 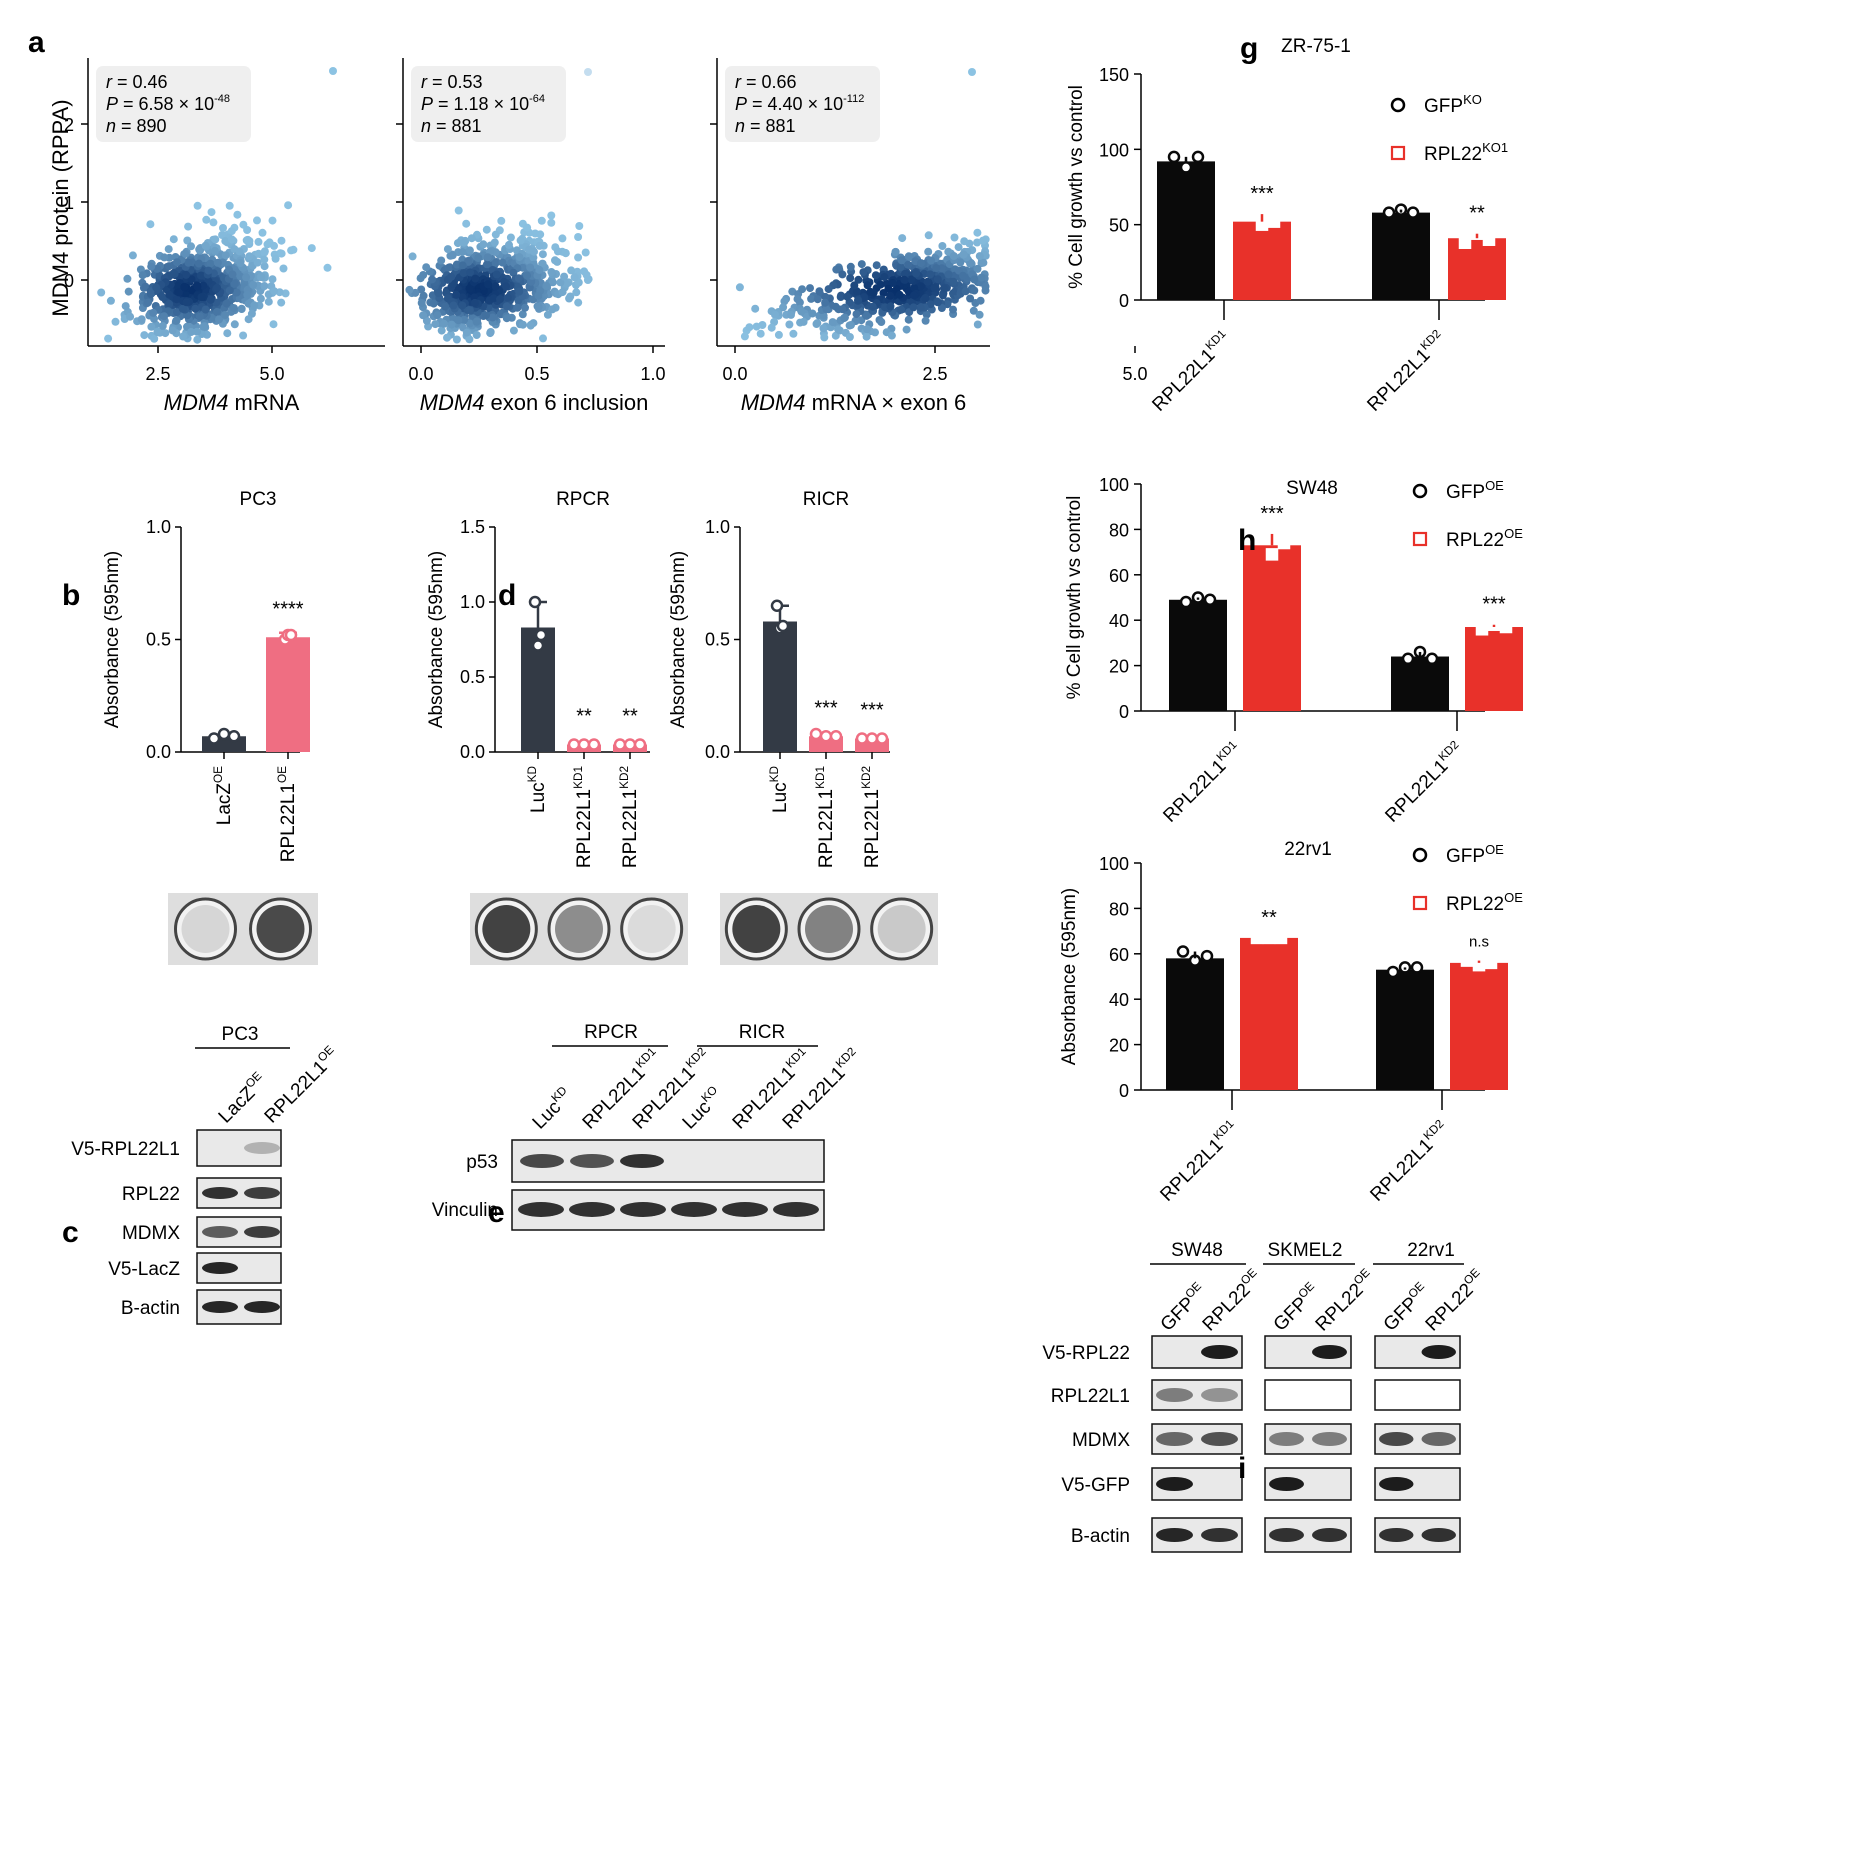 What do you see at coordinates (1119, 955) in the screenshot?
I see `y-tick-label: 60` at bounding box center [1119, 955].